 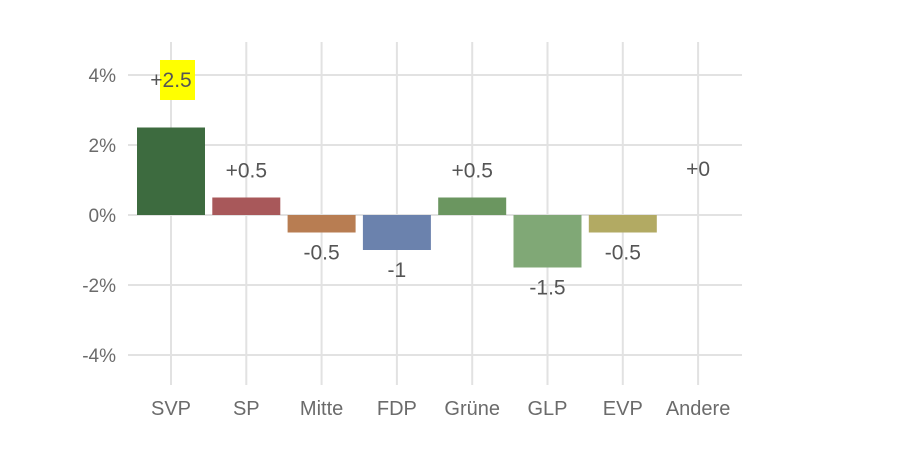 I want to click on x-category-label: FDP, so click(x=397, y=409).